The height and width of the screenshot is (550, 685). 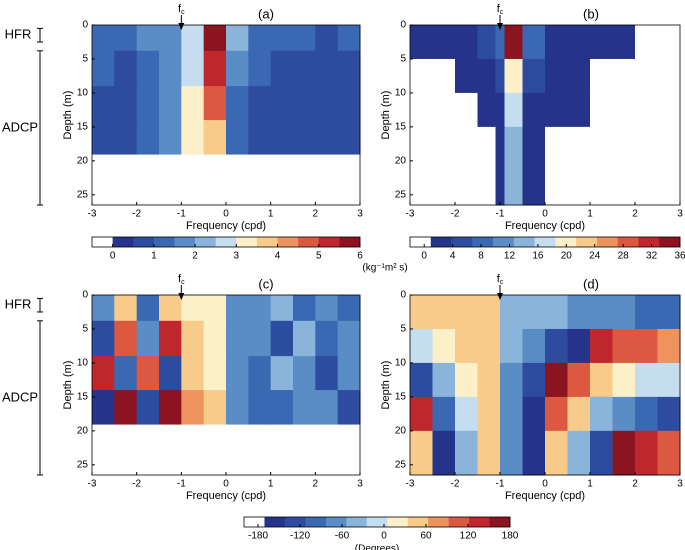 I want to click on colorbar-tick-label: 3, so click(x=237, y=256).